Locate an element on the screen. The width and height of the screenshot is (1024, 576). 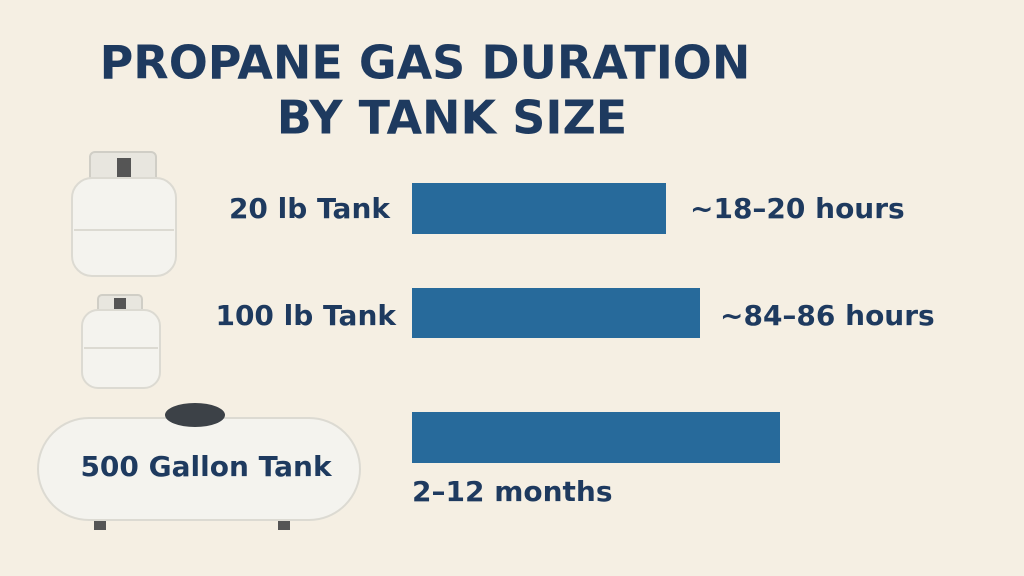
duration-label: ~18–20 hours is located at coordinates (797, 208).